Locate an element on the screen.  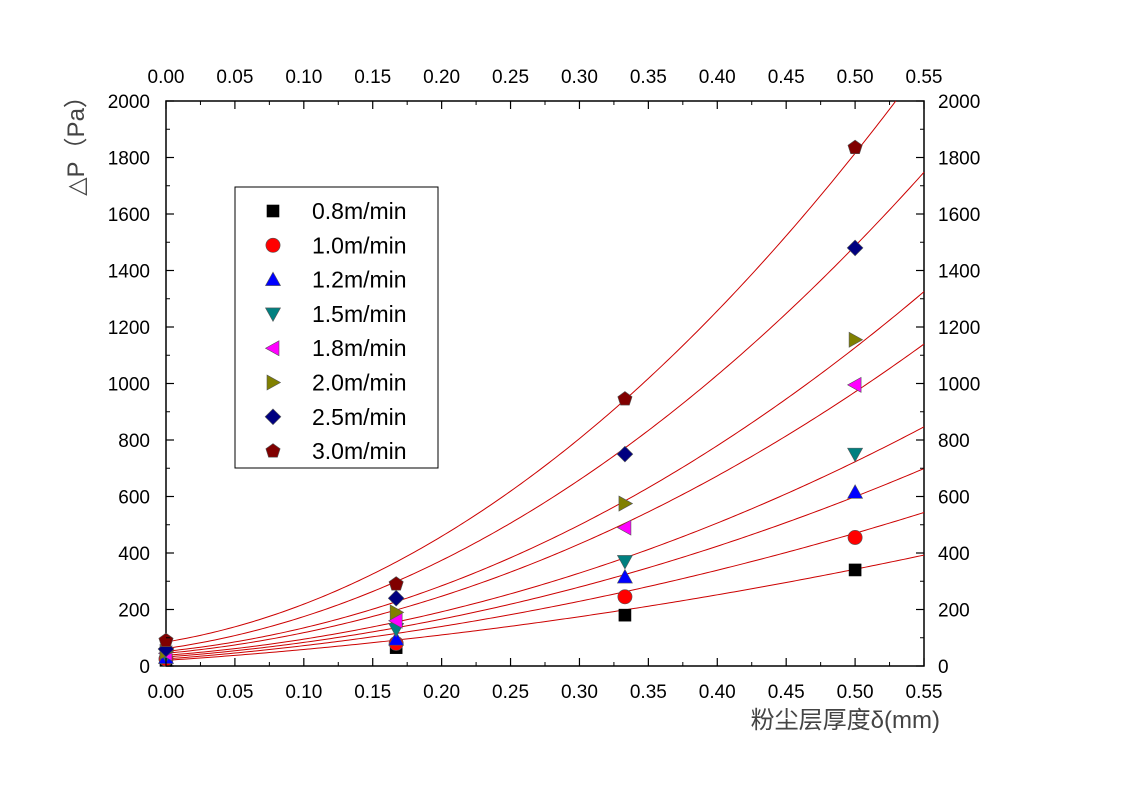
y-tick-label-left: 200 is located at coordinates (134, 611).